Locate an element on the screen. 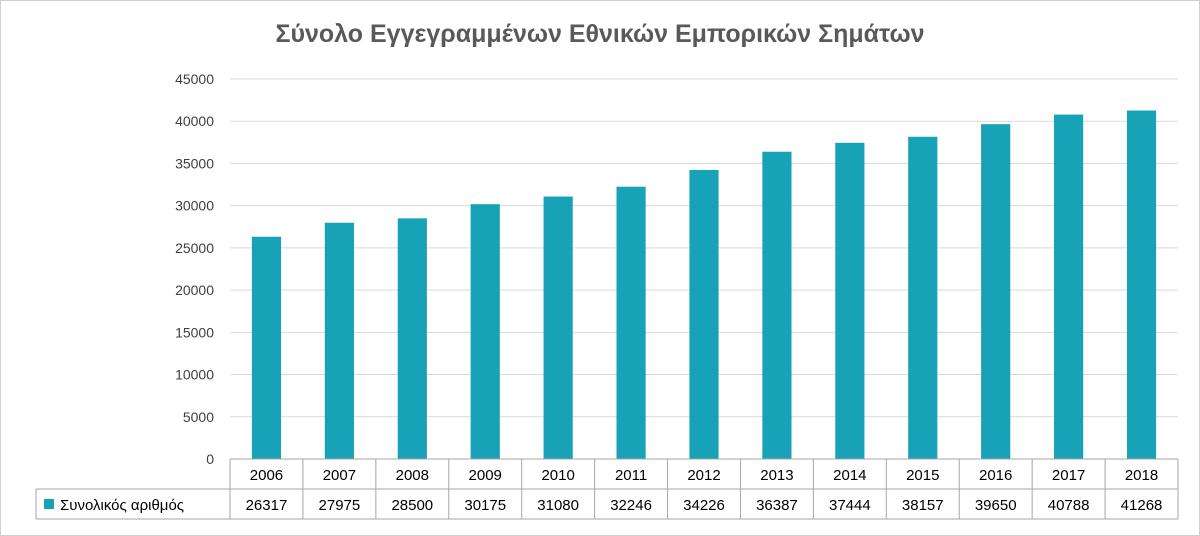 The image size is (1200, 536). x-tick-label: 2017 is located at coordinates (1068, 475).